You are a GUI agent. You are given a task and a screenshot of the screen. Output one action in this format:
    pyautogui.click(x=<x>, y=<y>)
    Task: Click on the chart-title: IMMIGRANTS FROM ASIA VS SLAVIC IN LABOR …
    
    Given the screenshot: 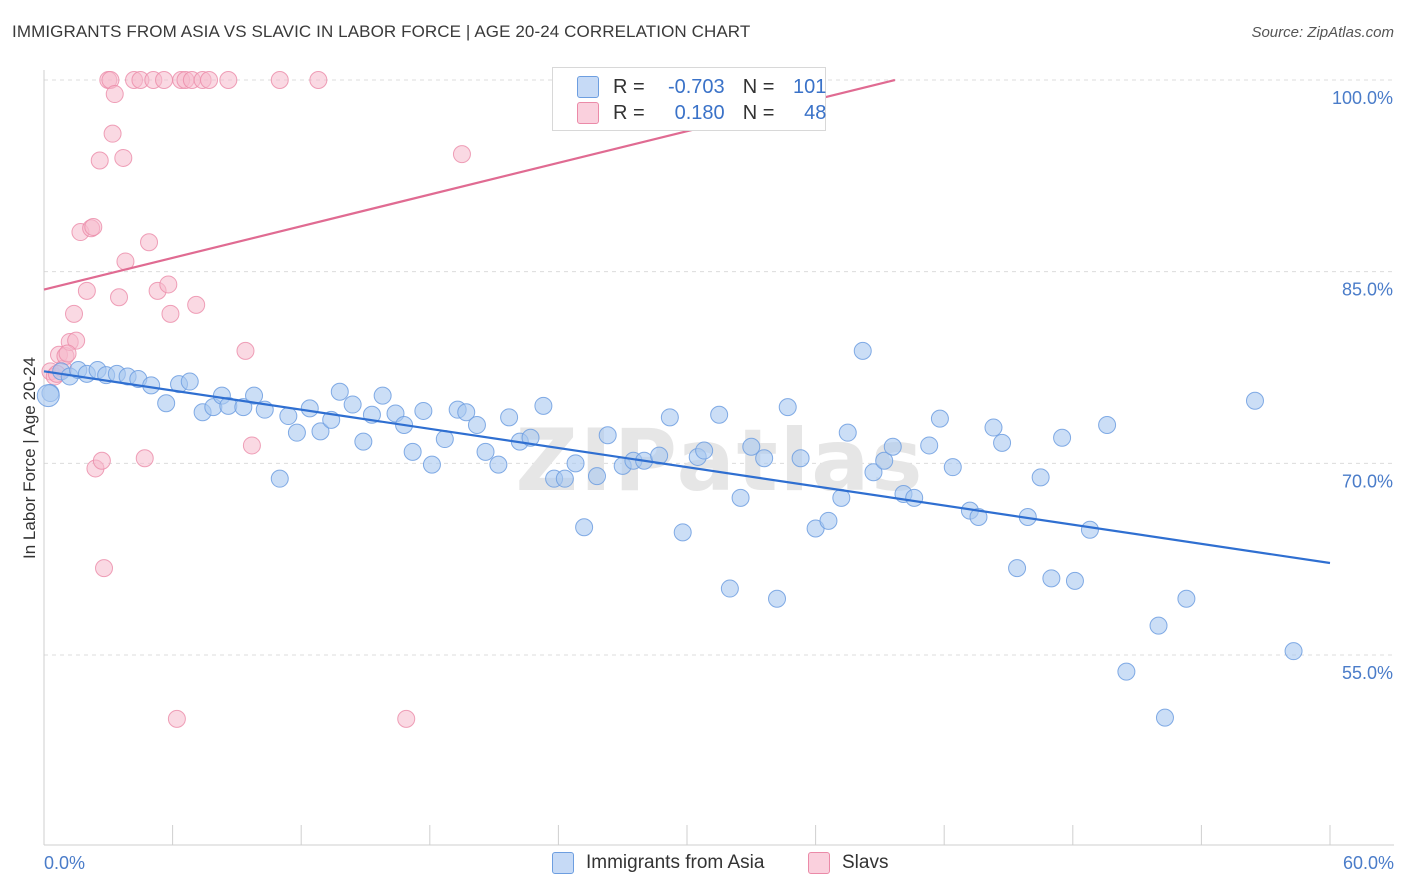 What is the action you would take?
    pyautogui.click(x=381, y=31)
    